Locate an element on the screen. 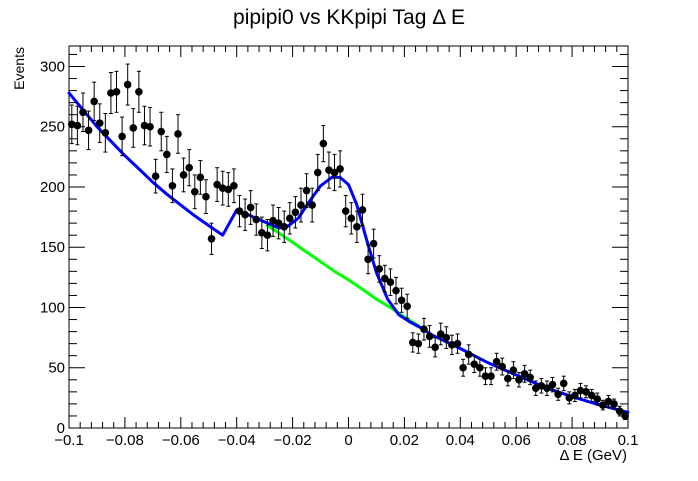 The height and width of the screenshot is (481, 698). y-tick-label: 0 is located at coordinates (61, 428).